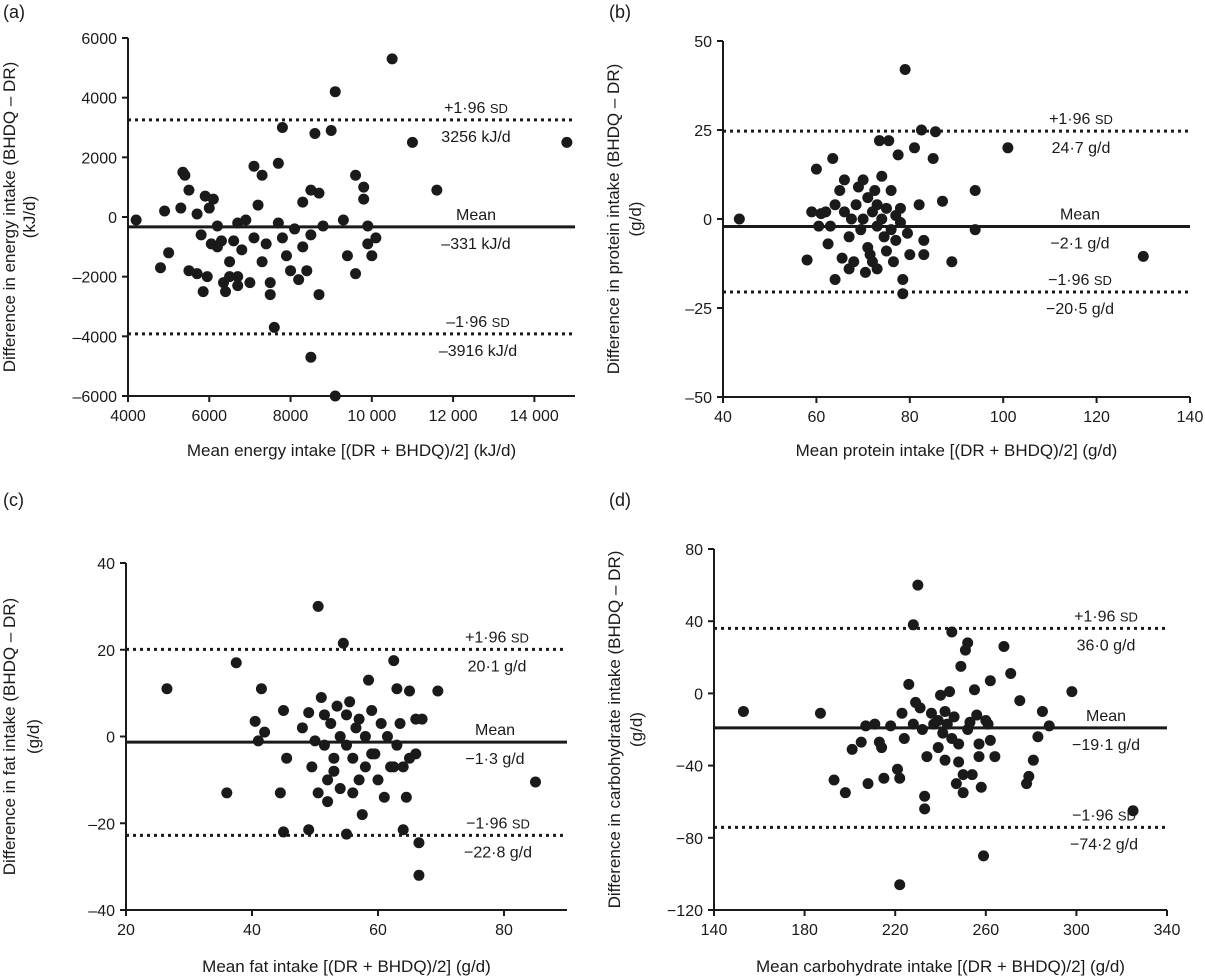 Image resolution: width=1205 pixels, height=976 pixels. What do you see at coordinates (714, 930) in the screenshot?
I see `x-tick-label: 140` at bounding box center [714, 930].